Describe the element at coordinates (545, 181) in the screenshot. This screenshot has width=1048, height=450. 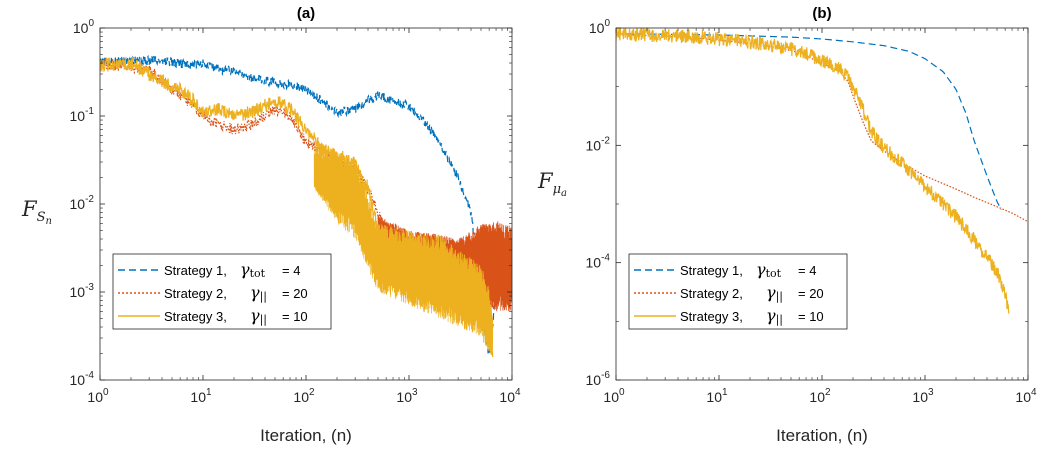
I see `panel-b-ylabel-symbol: F` at that location.